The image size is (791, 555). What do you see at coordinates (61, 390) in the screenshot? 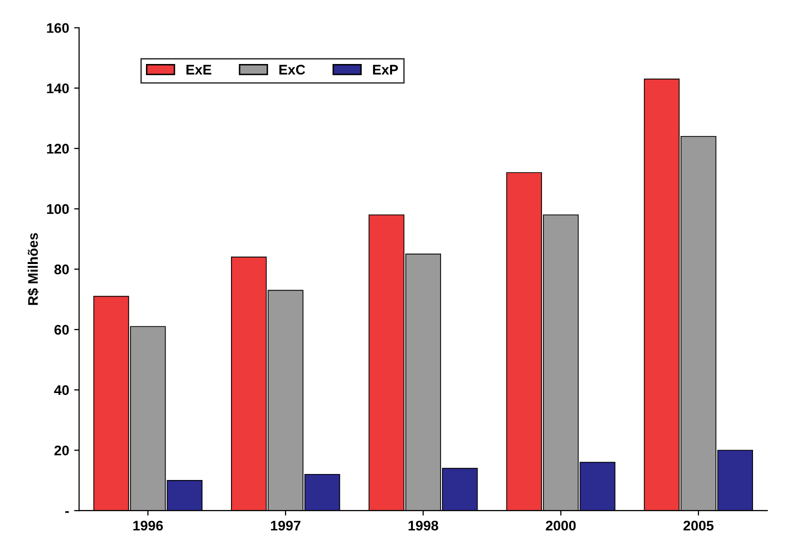
I see `y-tick-label: 40` at bounding box center [61, 390].